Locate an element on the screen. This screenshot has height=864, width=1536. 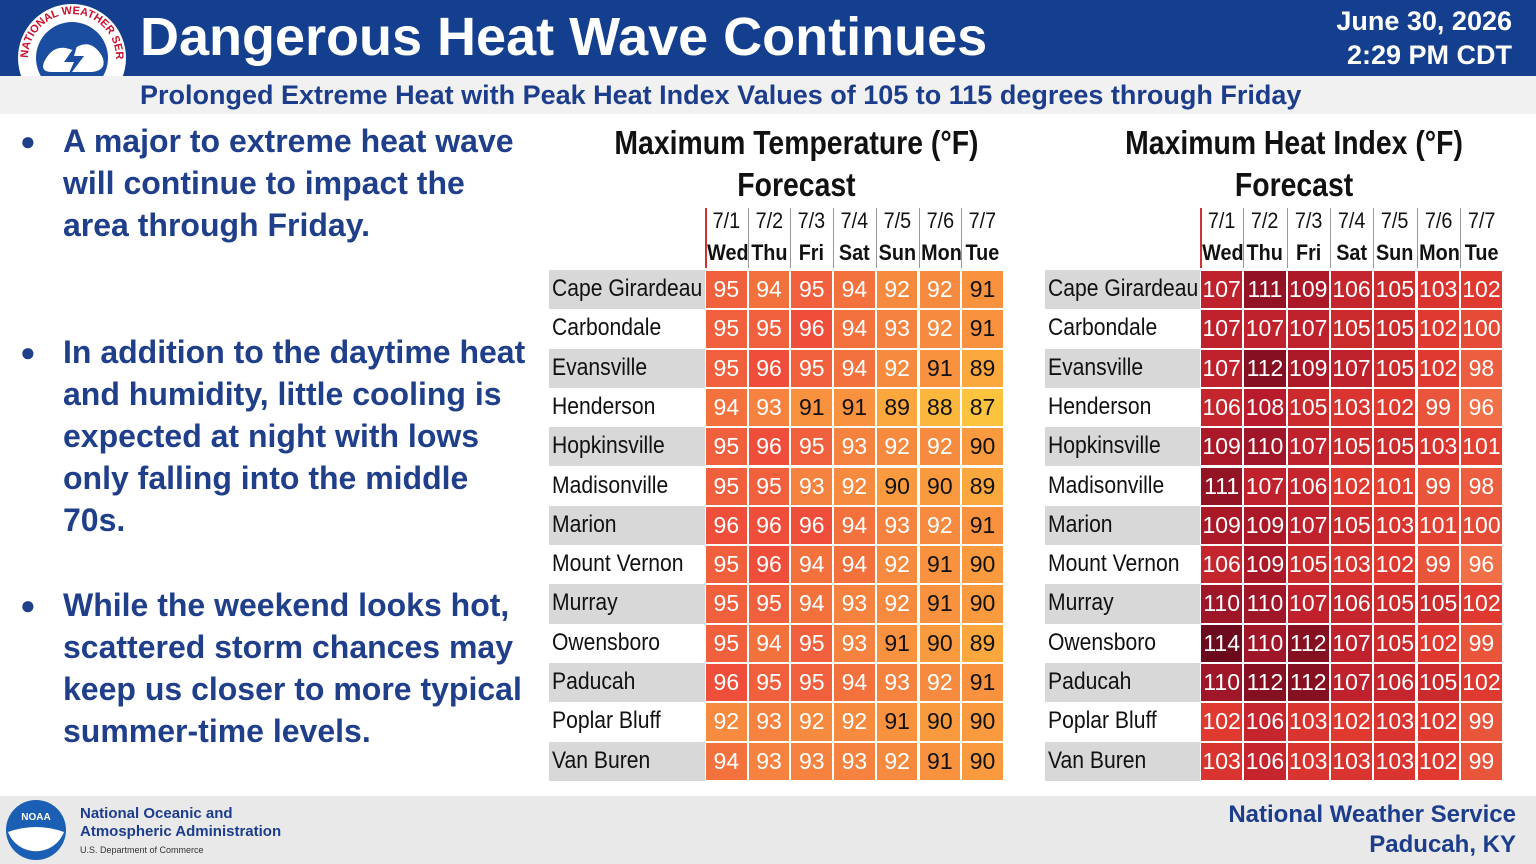
city-name: Henderson is located at coordinates (627, 407).